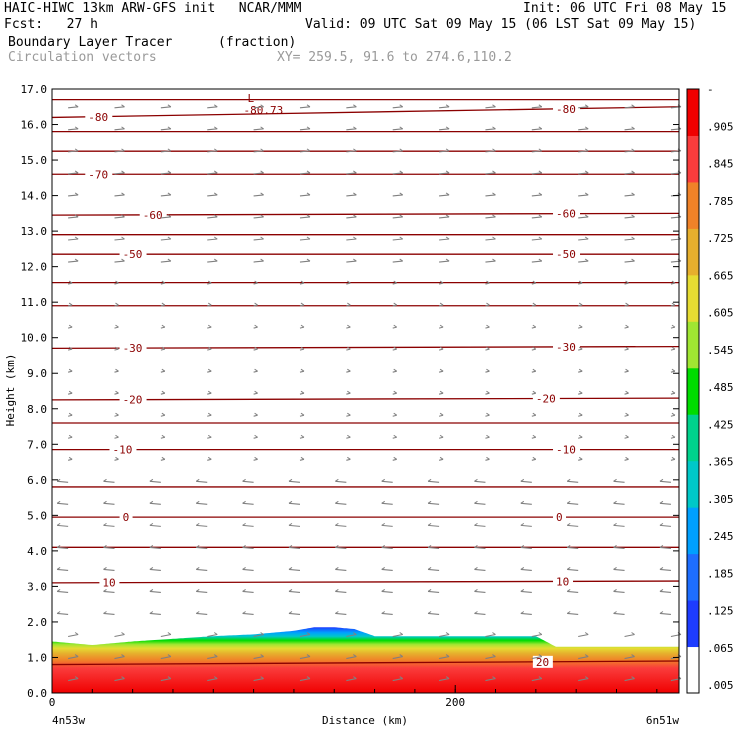  Describe the element at coordinates (693, 531) in the screenshot. I see `color-scale-swatch` at that location.